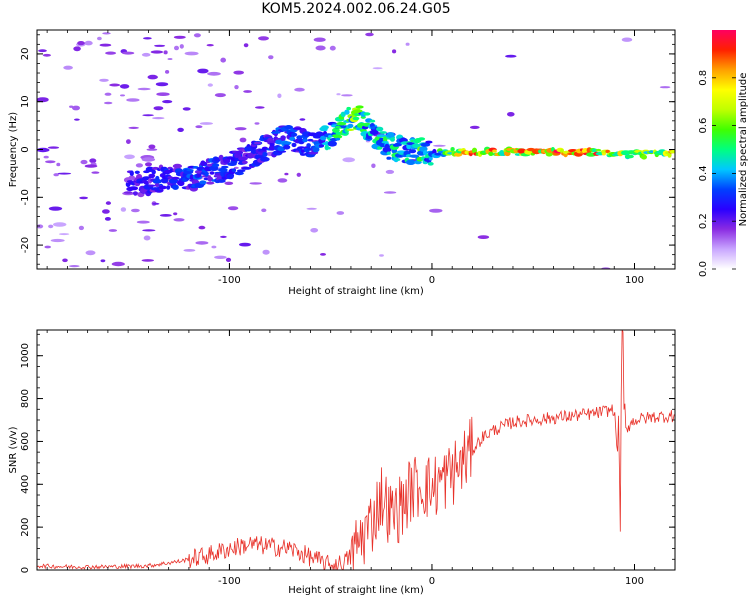 The image size is (750, 600). Describe the element at coordinates (13, 449) in the screenshot. I see `y-axis-label: SNR (v/v)` at that location.